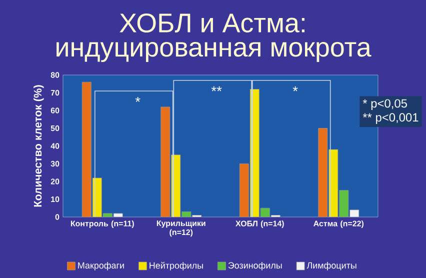  I want to click on legend-label: Лимфоциты, so click(331, 266).